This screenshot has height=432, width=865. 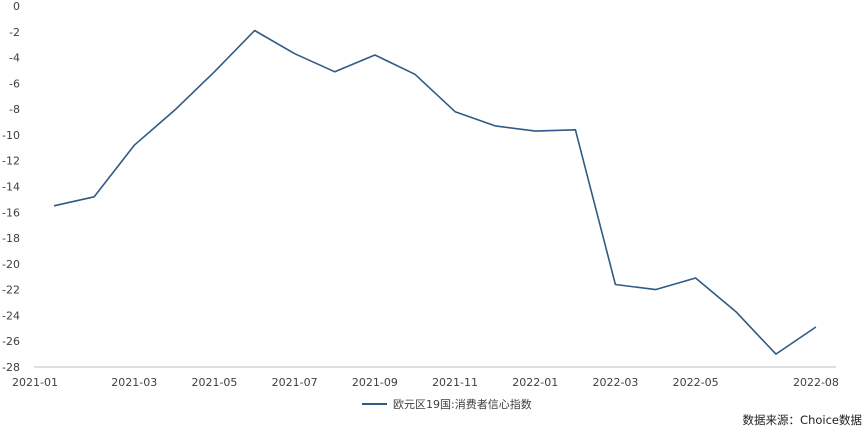 What do you see at coordinates (14, 58) in the screenshot?
I see `y-tick-label: -4` at bounding box center [14, 58].